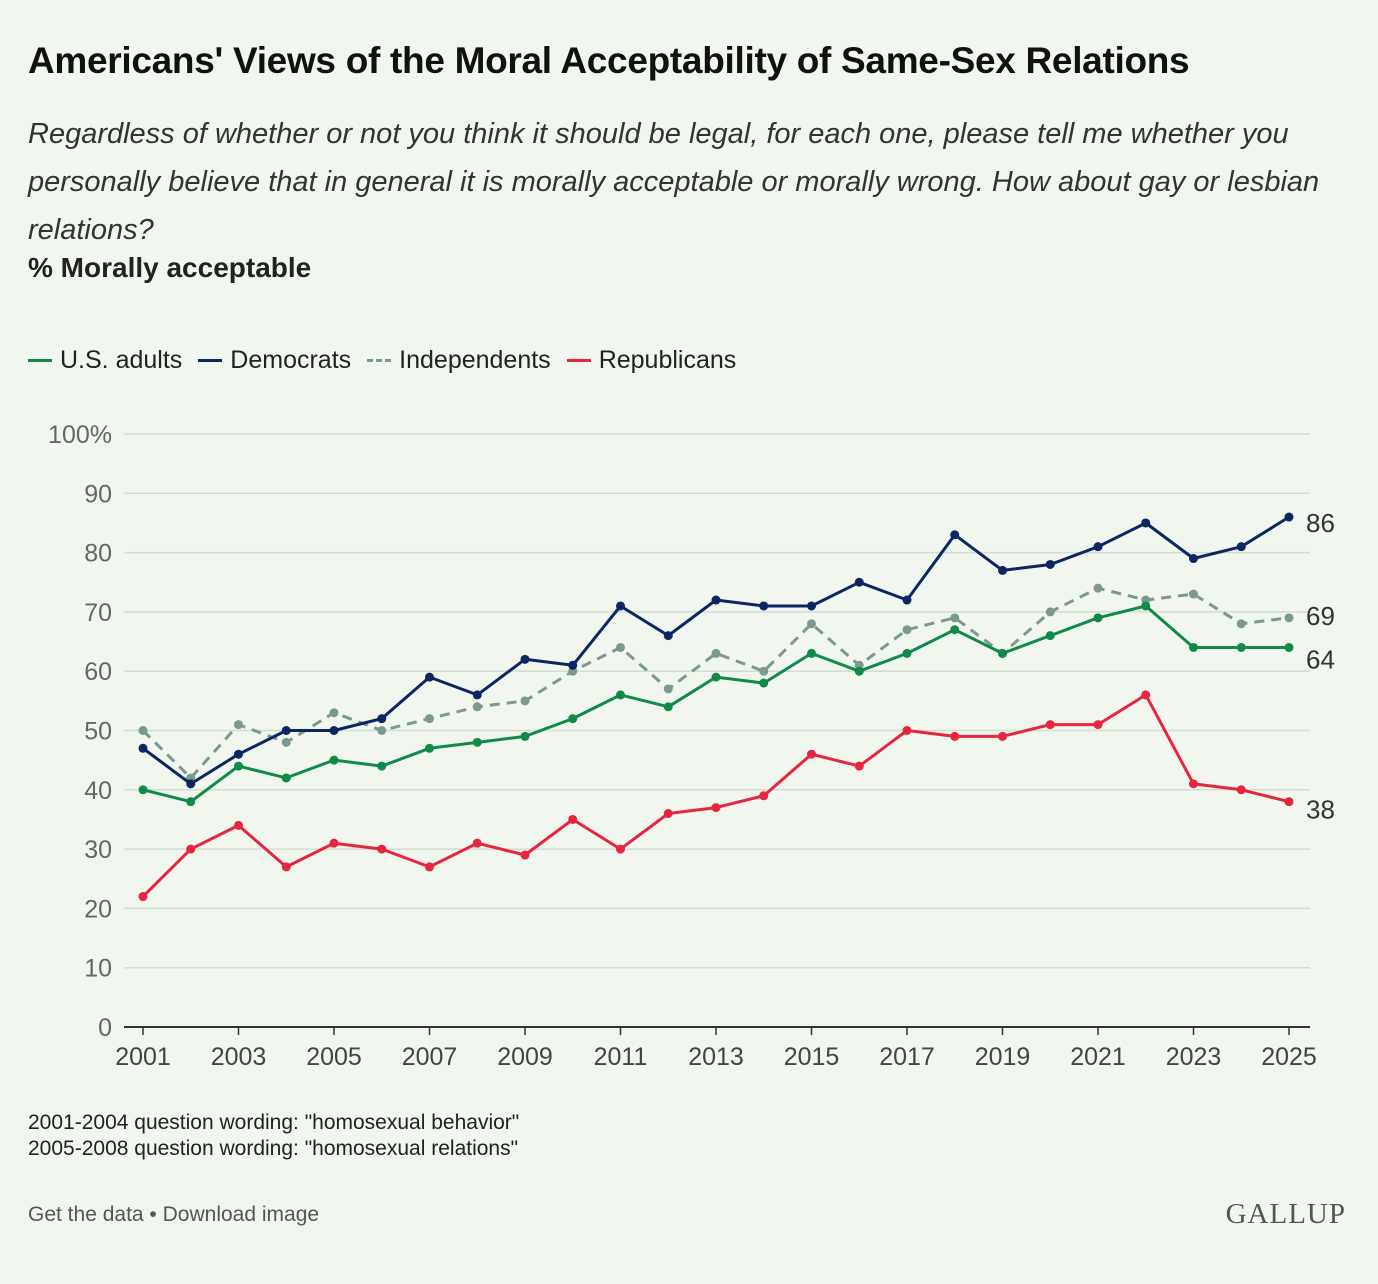 The image size is (1378, 1284). I want to click on data-point-independents-2007, so click(429, 719).